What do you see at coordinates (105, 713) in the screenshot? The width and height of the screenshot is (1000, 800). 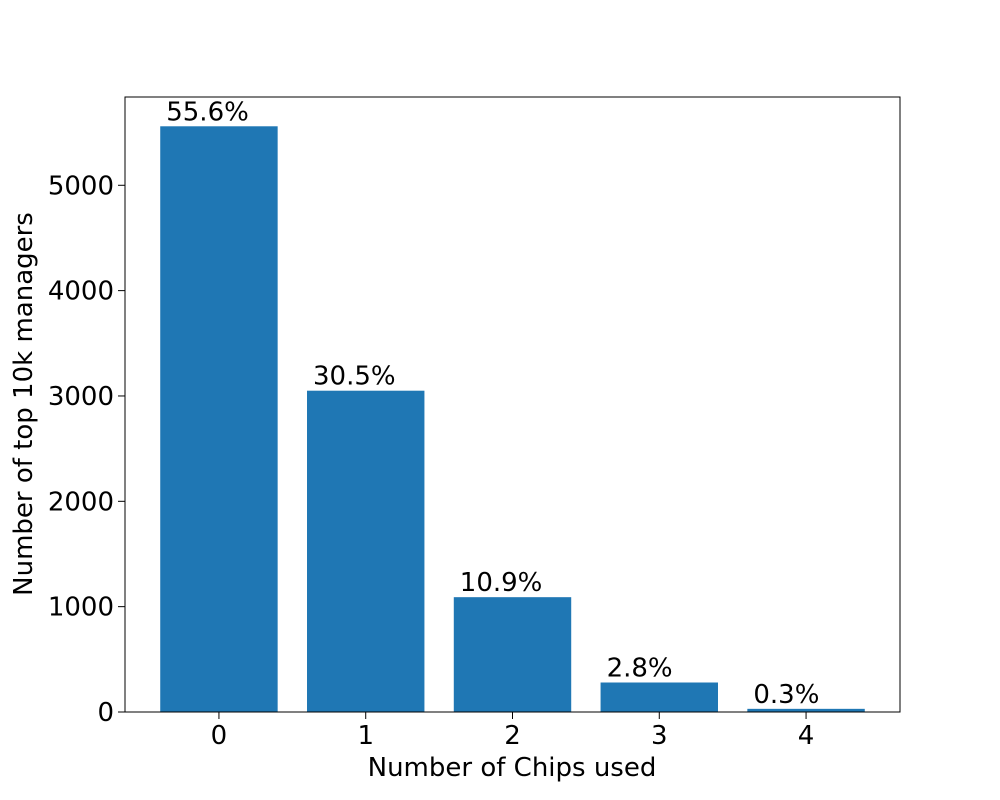 I see `y-tick-label: 0` at bounding box center [105, 713].